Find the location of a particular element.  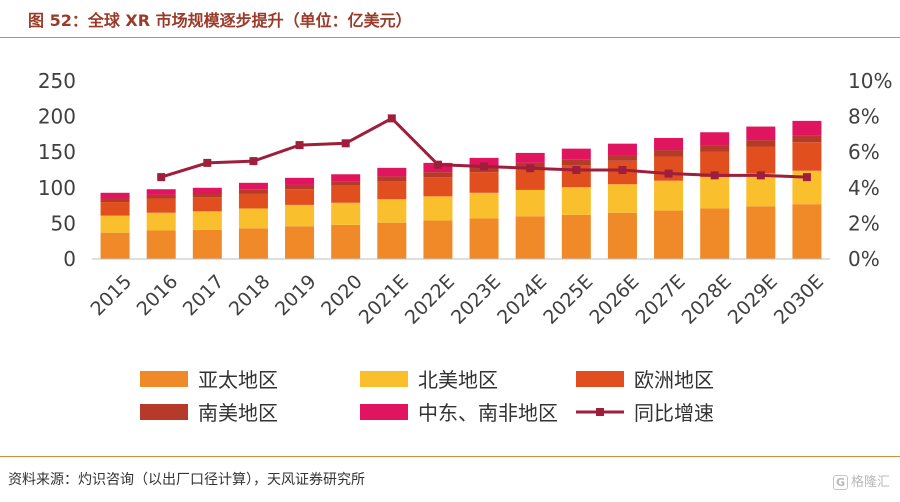

growth-line is located at coordinates (484, 148).